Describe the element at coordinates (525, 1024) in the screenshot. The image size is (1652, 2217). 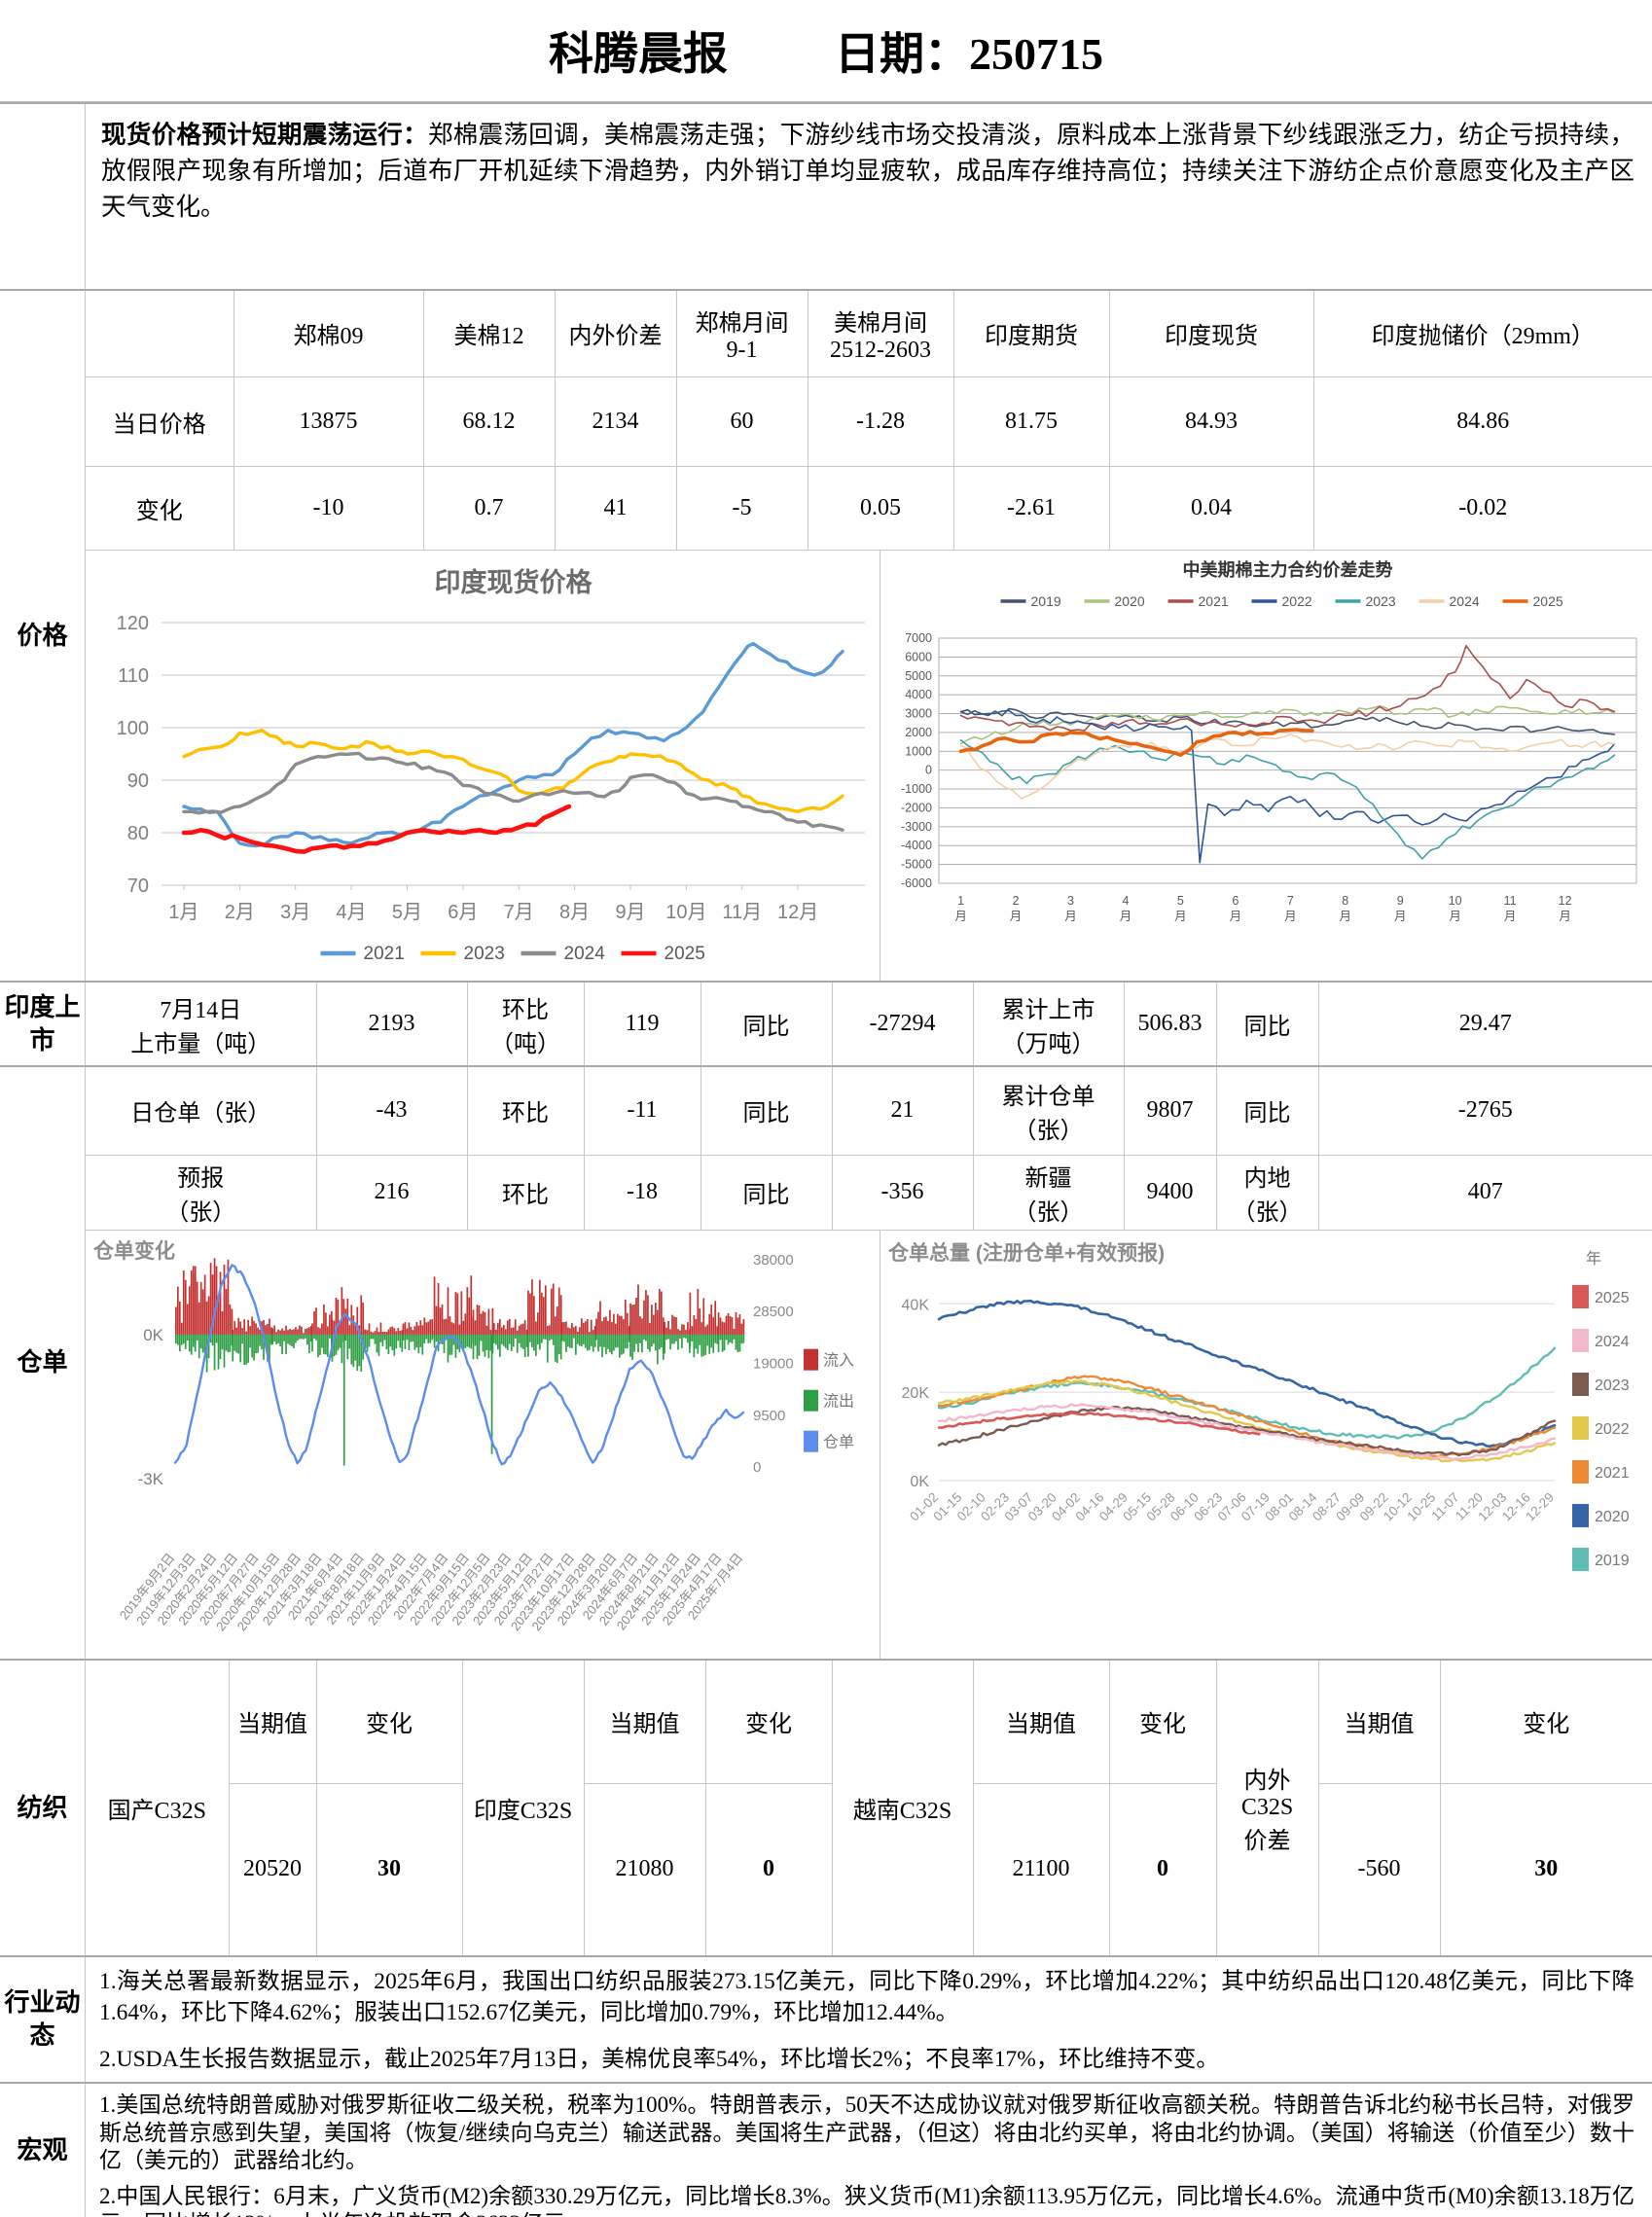
I see `india-cell: 环比 （吨）` at that location.